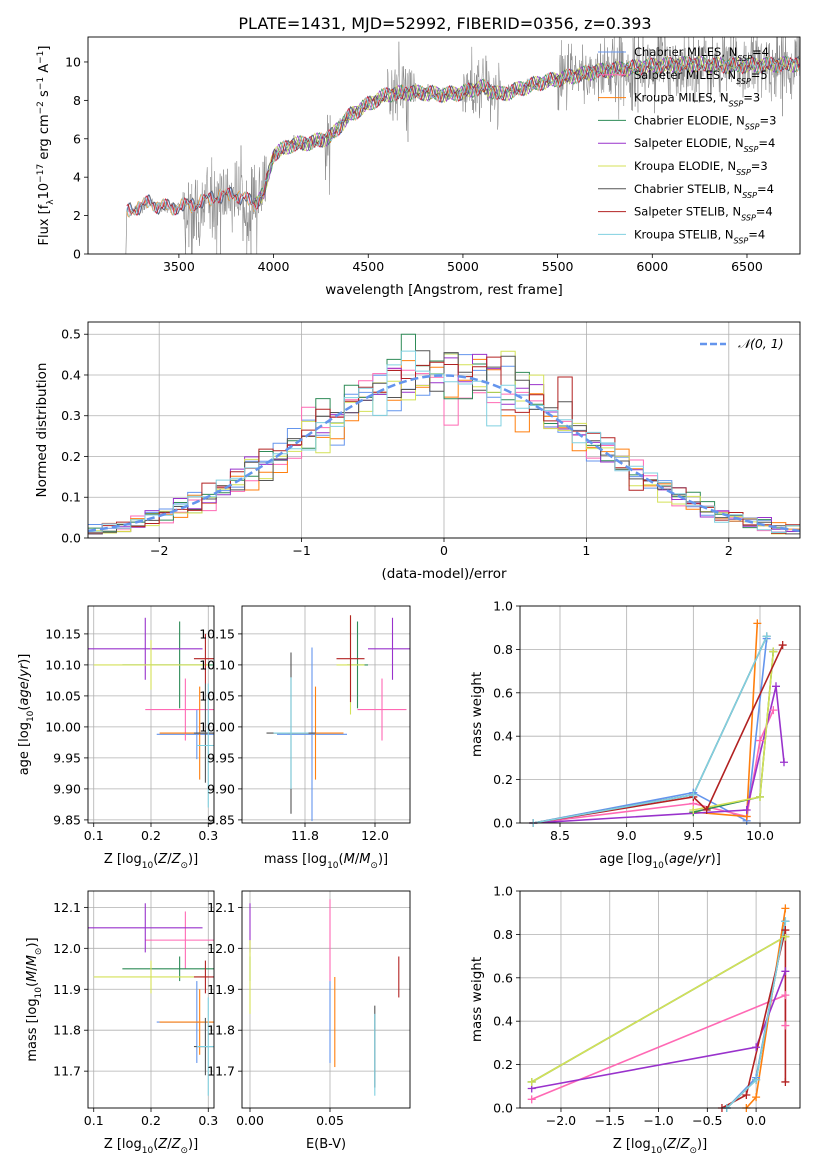  I want to click on y-tick-label: 10.00, so click(63, 726).